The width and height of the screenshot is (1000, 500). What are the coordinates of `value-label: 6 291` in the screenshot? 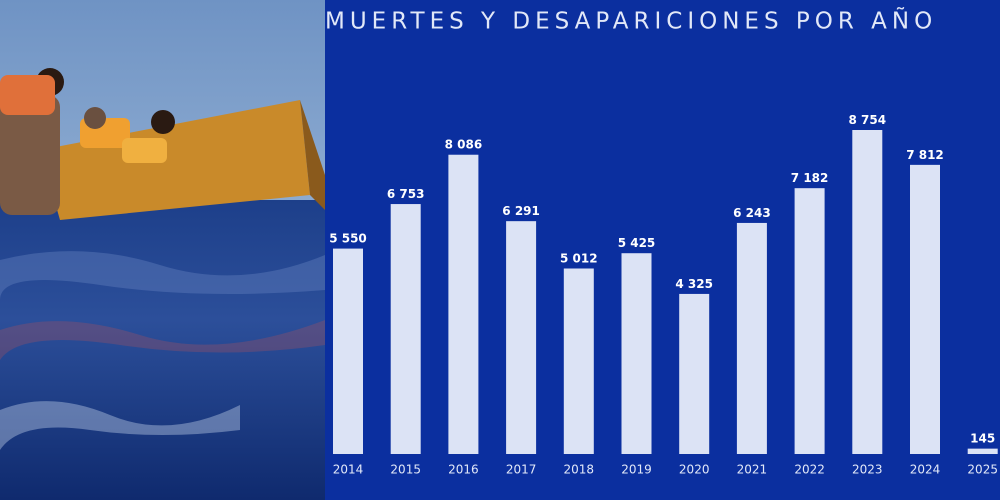 It's located at (521, 211).